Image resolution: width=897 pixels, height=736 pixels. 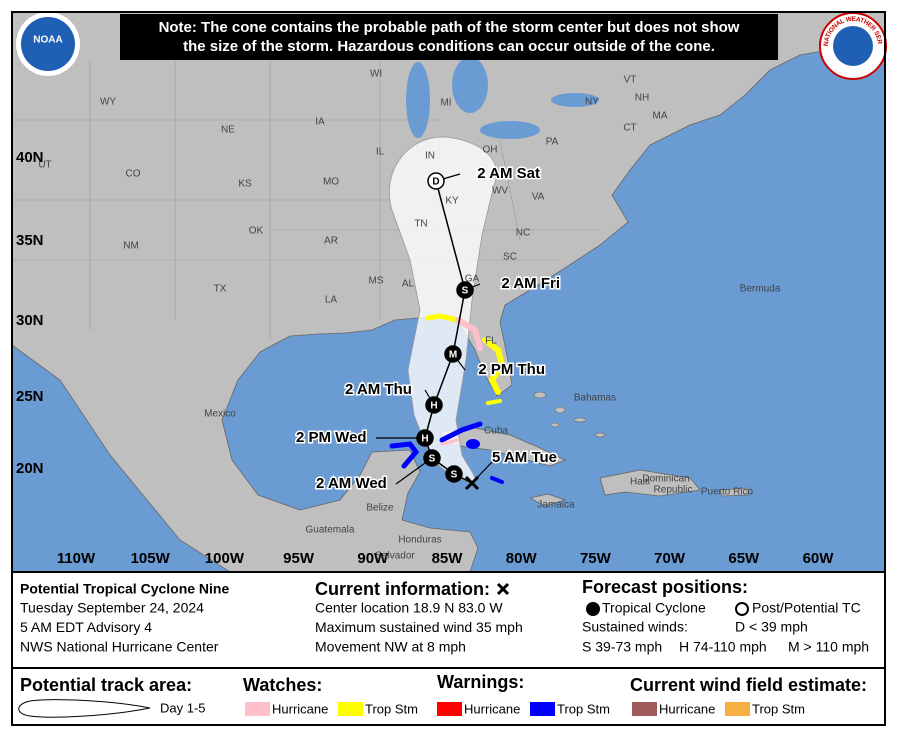 I want to click on region-label: Mexico, so click(x=220, y=414).